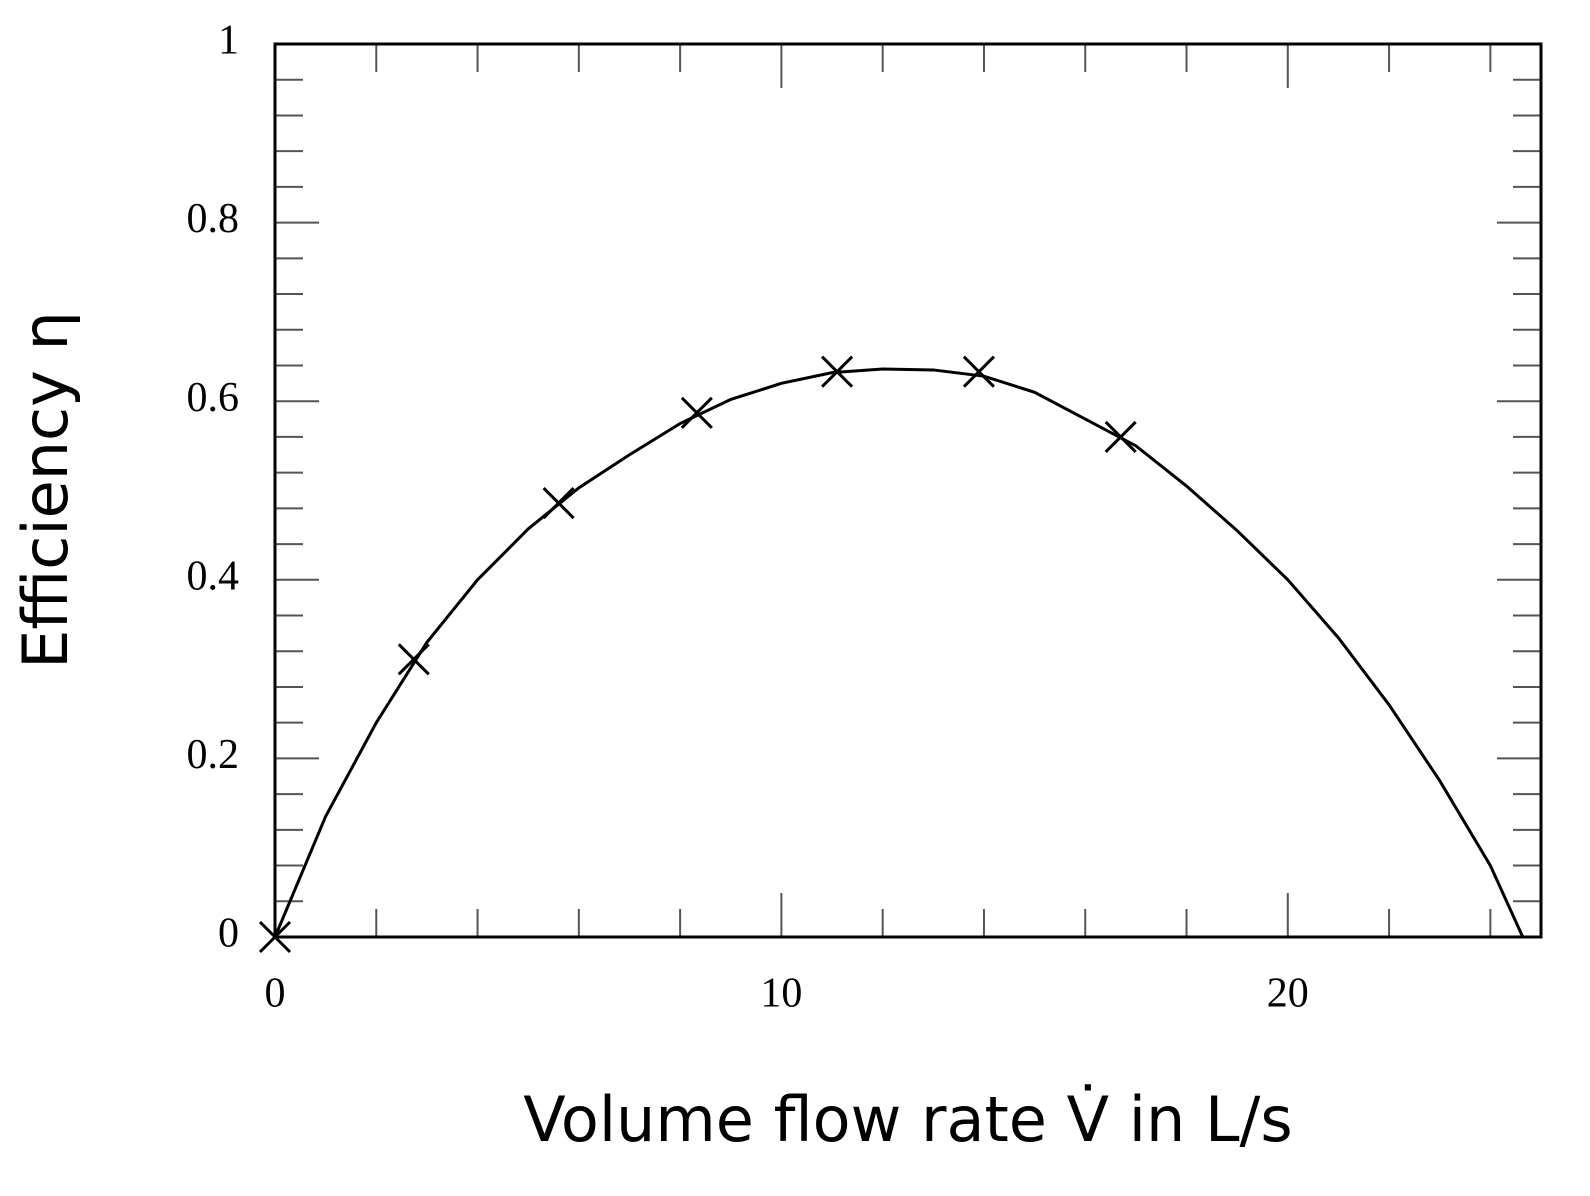  I want to click on y-axis-label: Efficiency η, so click(45, 490).